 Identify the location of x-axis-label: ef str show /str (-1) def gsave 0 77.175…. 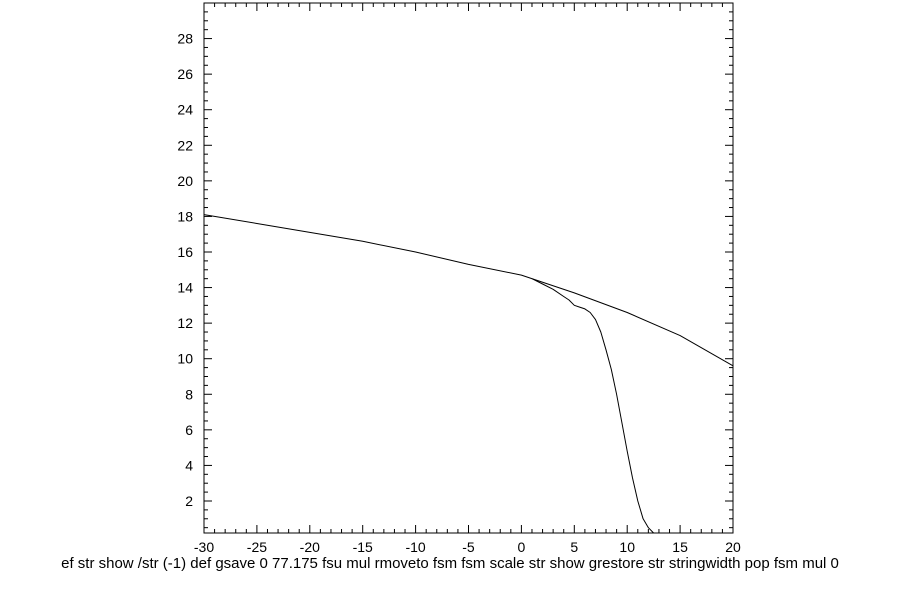
(450, 563).